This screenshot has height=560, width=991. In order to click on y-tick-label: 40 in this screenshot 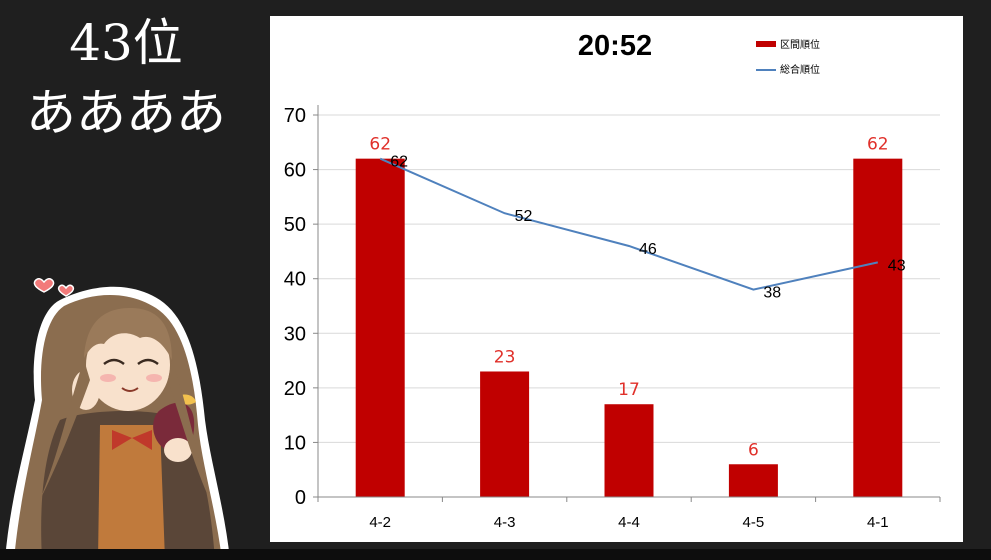, I will do `click(295, 280)`.